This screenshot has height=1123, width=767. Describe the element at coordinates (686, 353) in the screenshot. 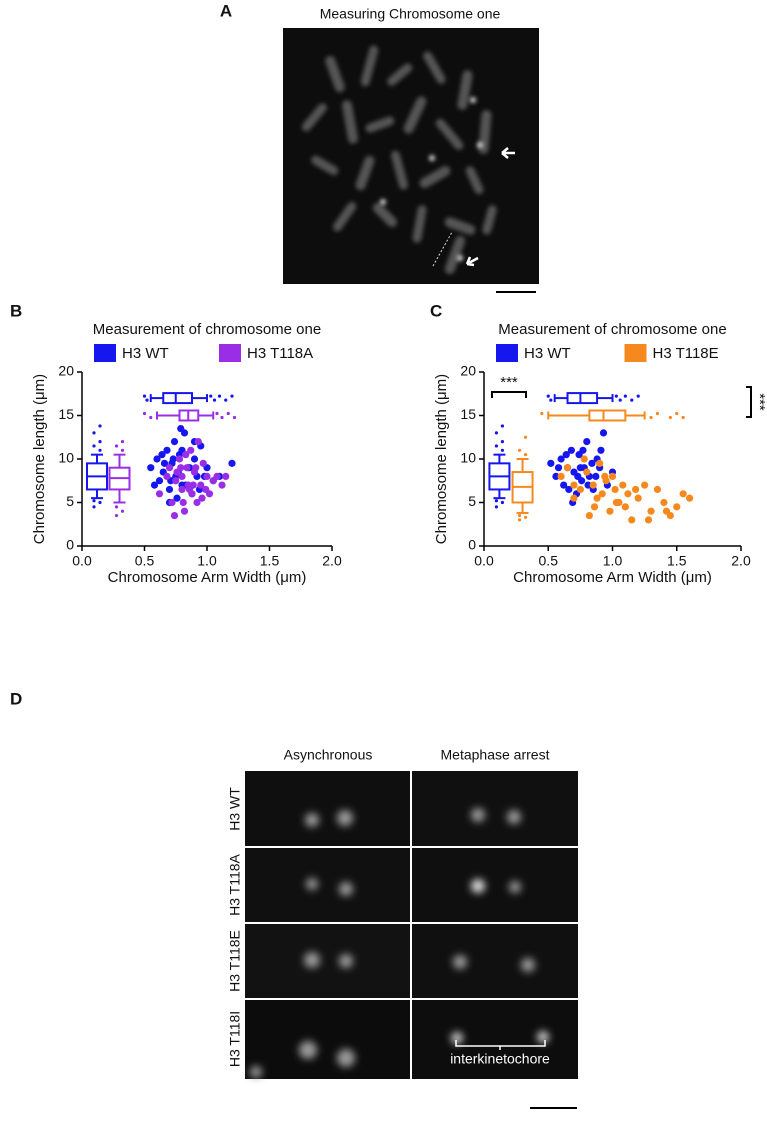

I see `legend-label: H3 T118E` at that location.